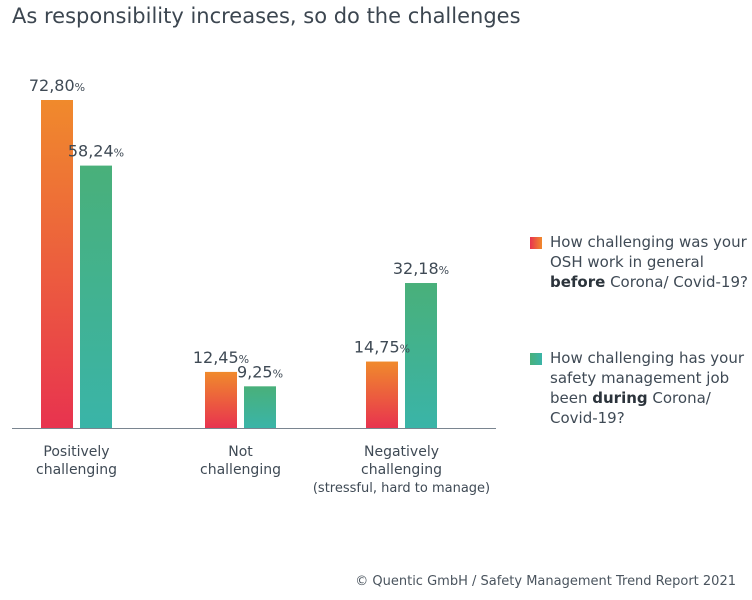  Describe the element at coordinates (260, 371) in the screenshot. I see `value-label-during-1: 9,25%` at that location.